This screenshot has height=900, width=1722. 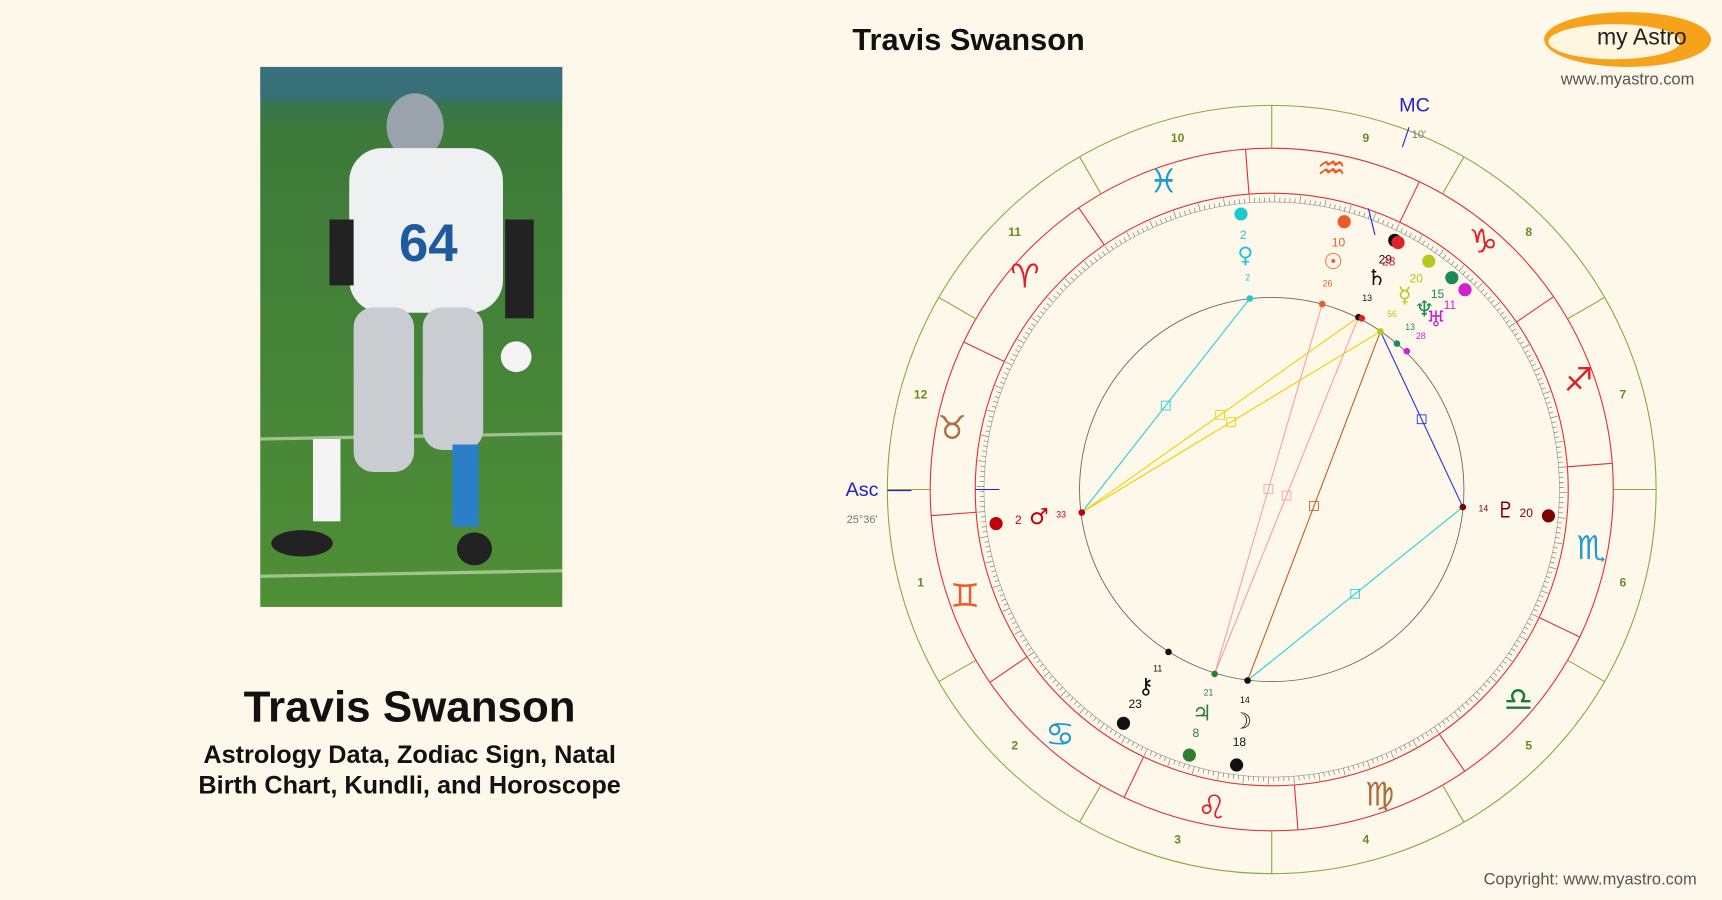 What do you see at coordinates (1436, 319) in the screenshot?
I see `planet-glyph: ♅` at bounding box center [1436, 319].